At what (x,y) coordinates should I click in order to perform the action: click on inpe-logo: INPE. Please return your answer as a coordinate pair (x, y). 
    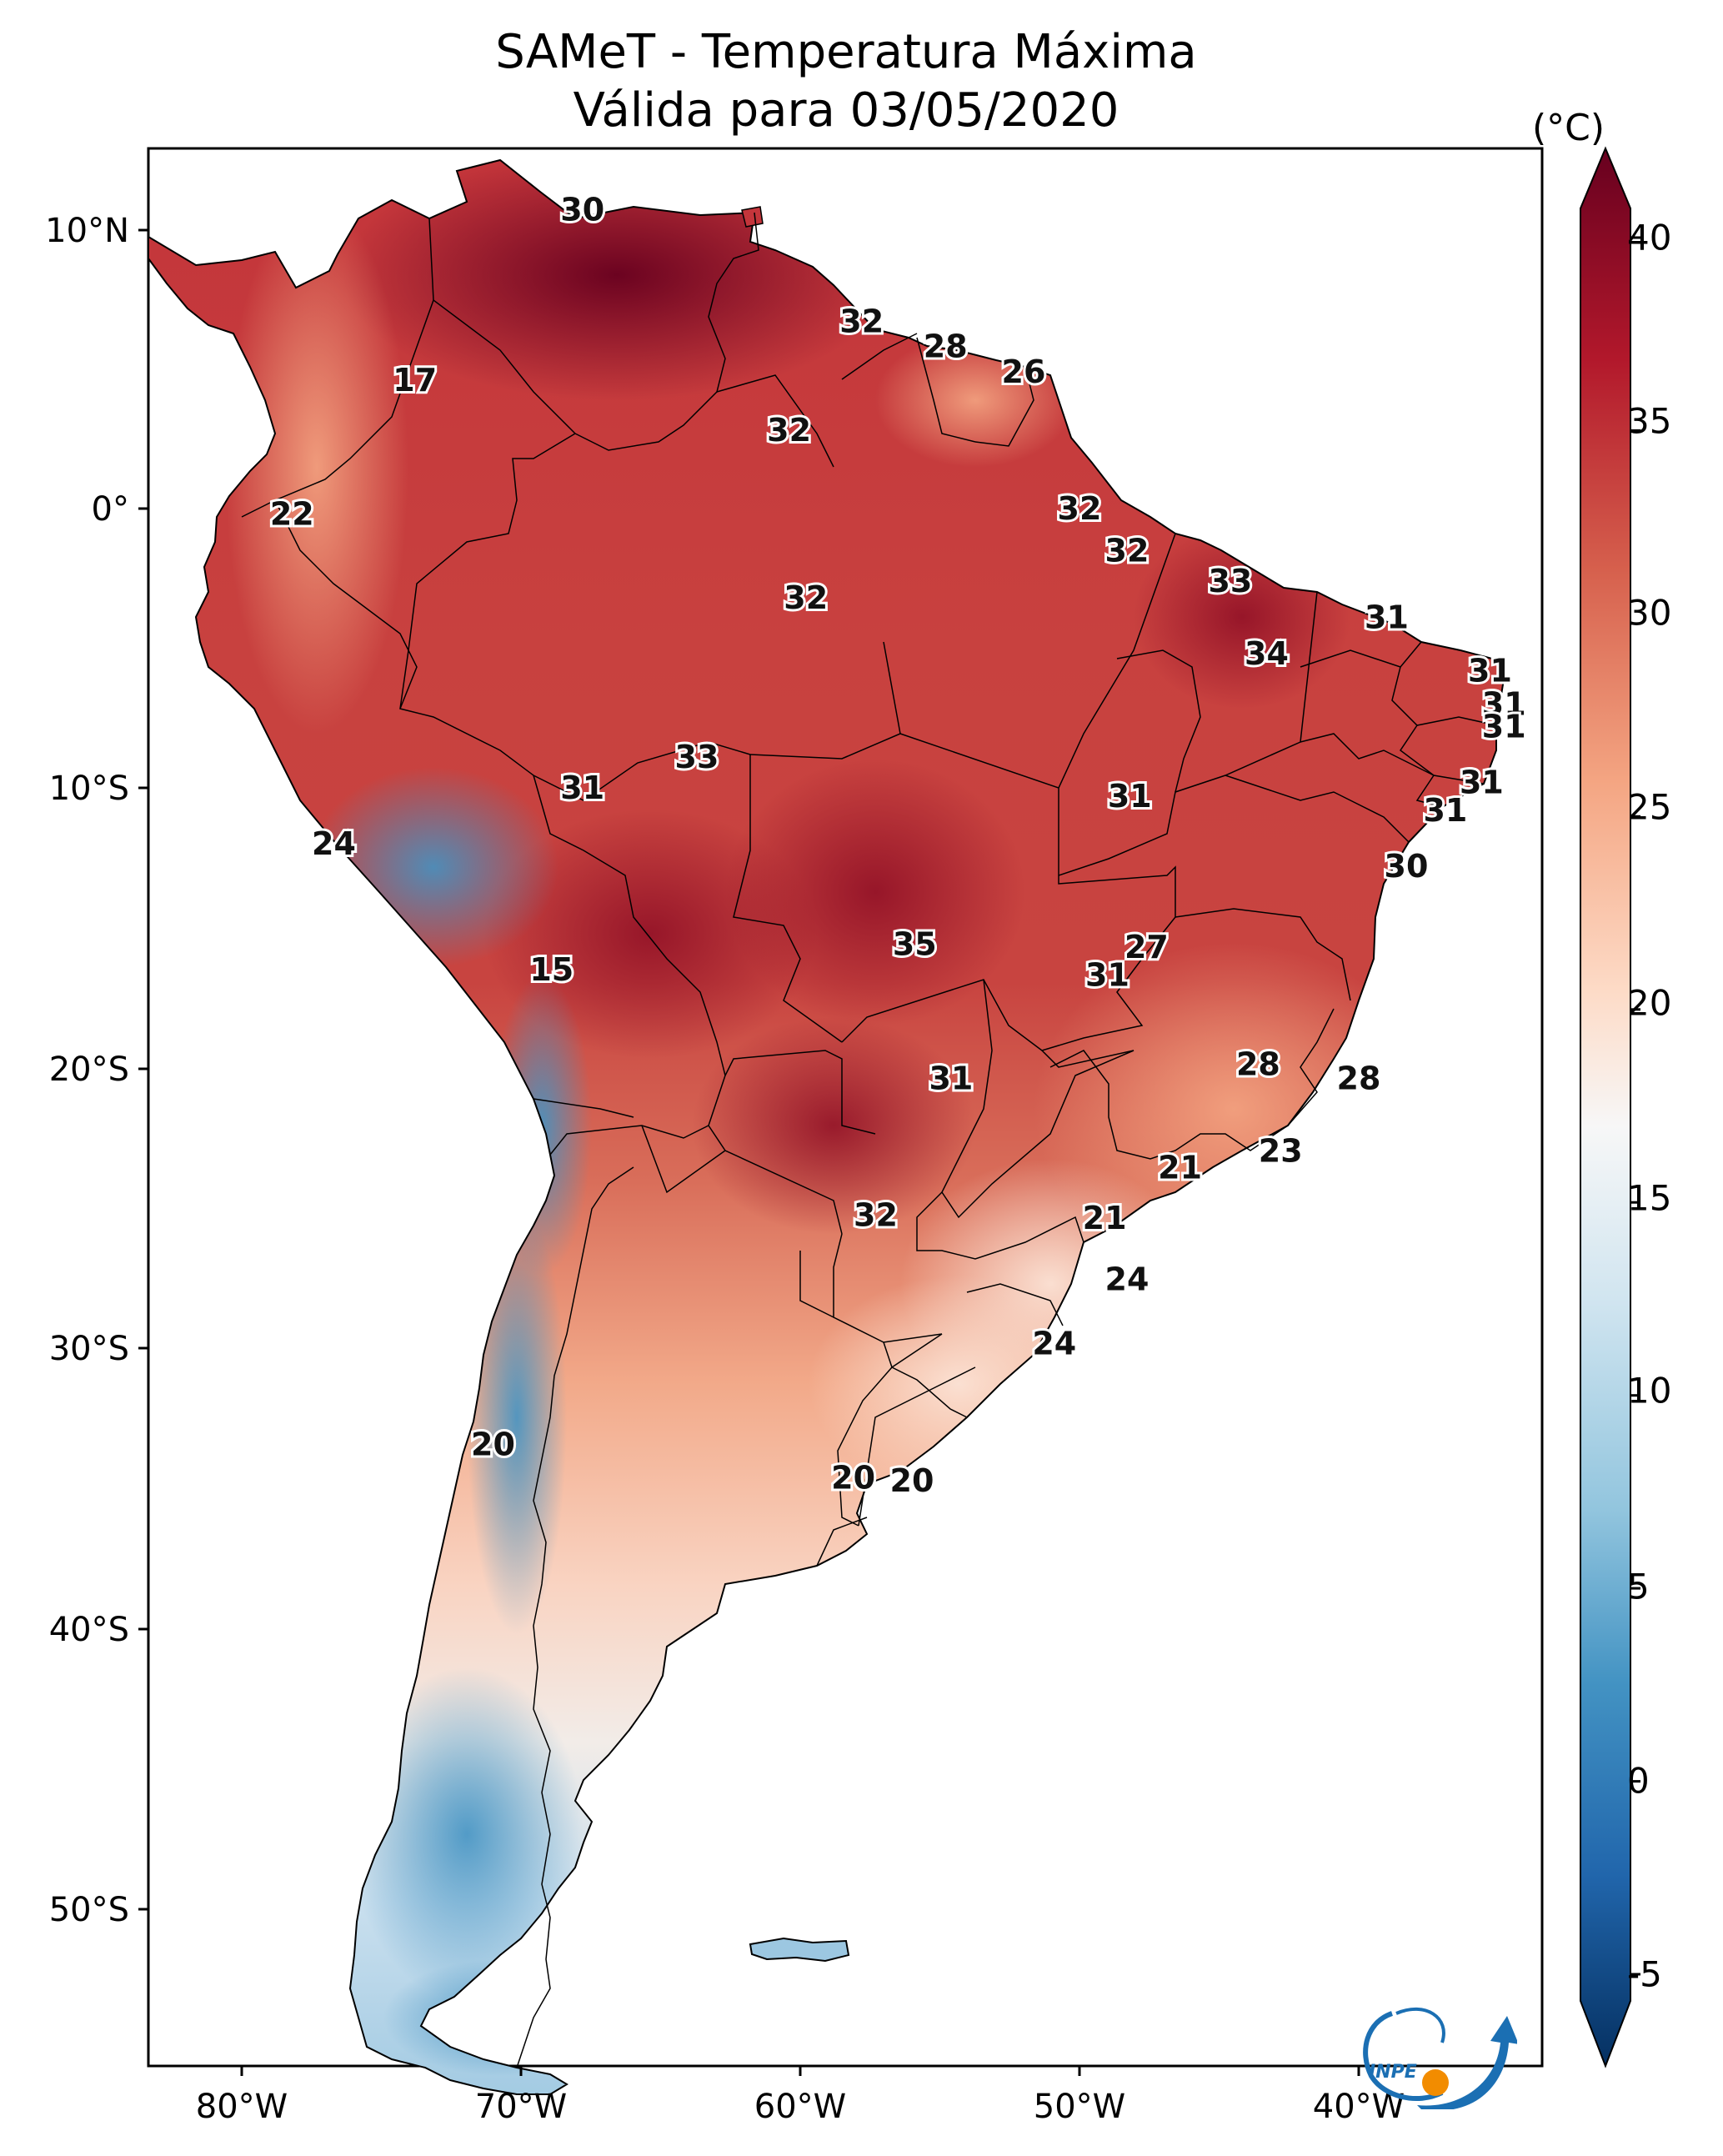
    Looking at the image, I should click on (1440, 2058).